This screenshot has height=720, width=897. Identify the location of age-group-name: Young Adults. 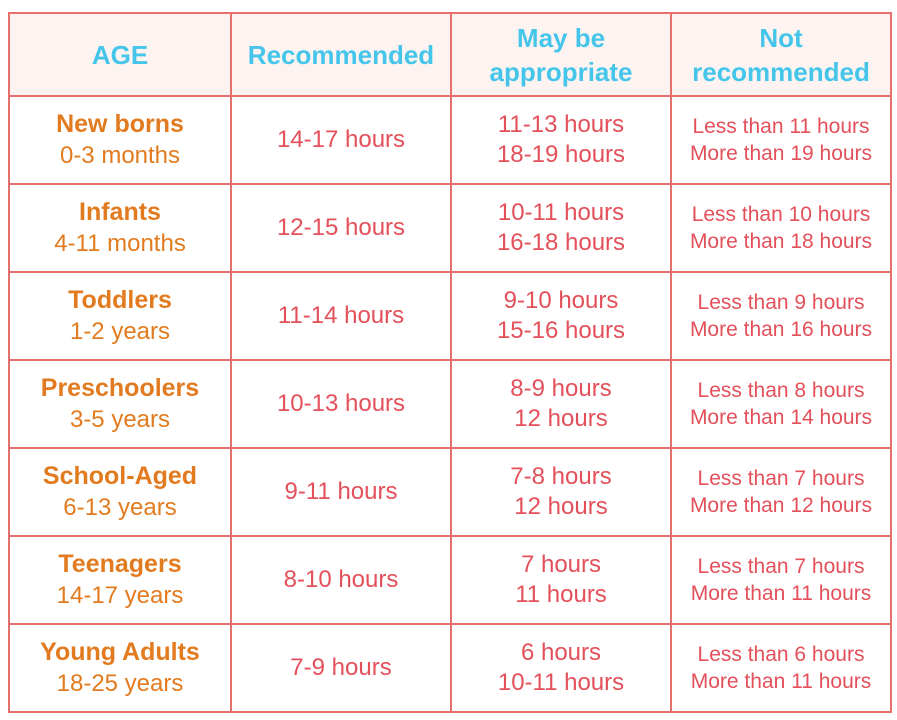
(120, 652).